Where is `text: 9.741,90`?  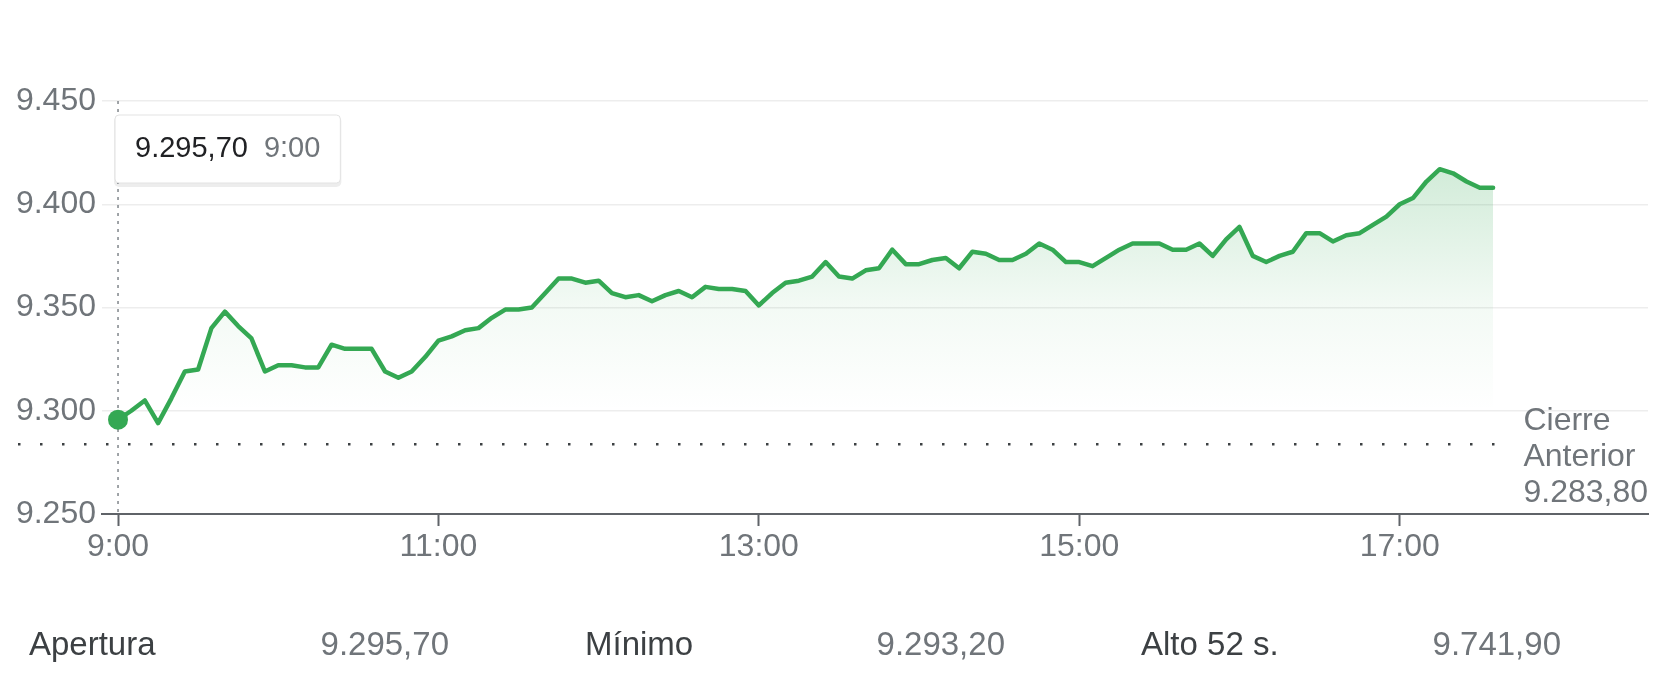
text: 9.741,90 is located at coordinates (1496, 644).